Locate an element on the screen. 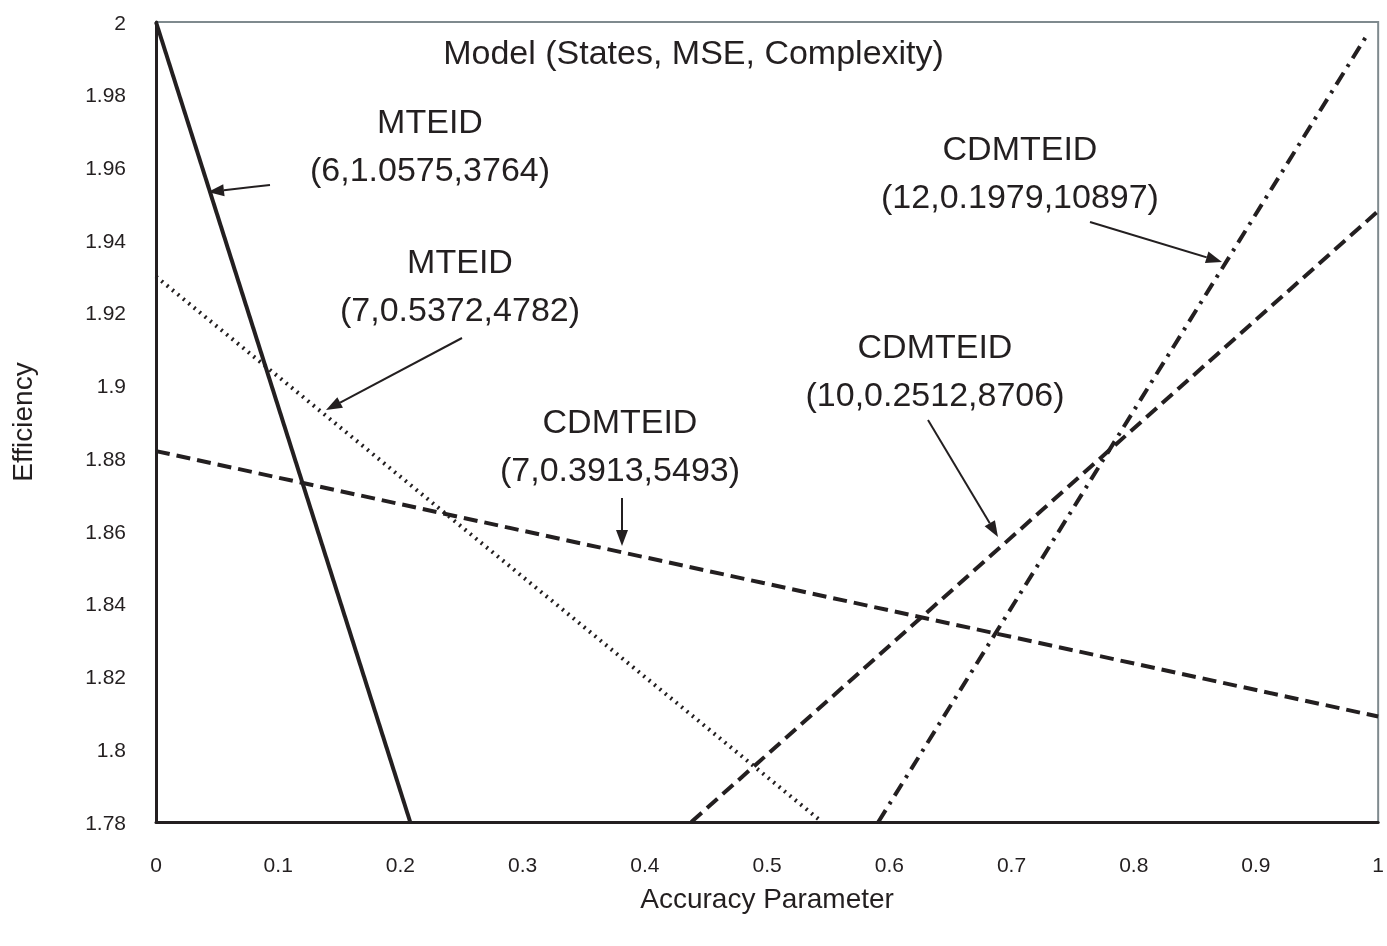 The width and height of the screenshot is (1387, 946). y-tick-label: 1.96 is located at coordinates (105, 167).